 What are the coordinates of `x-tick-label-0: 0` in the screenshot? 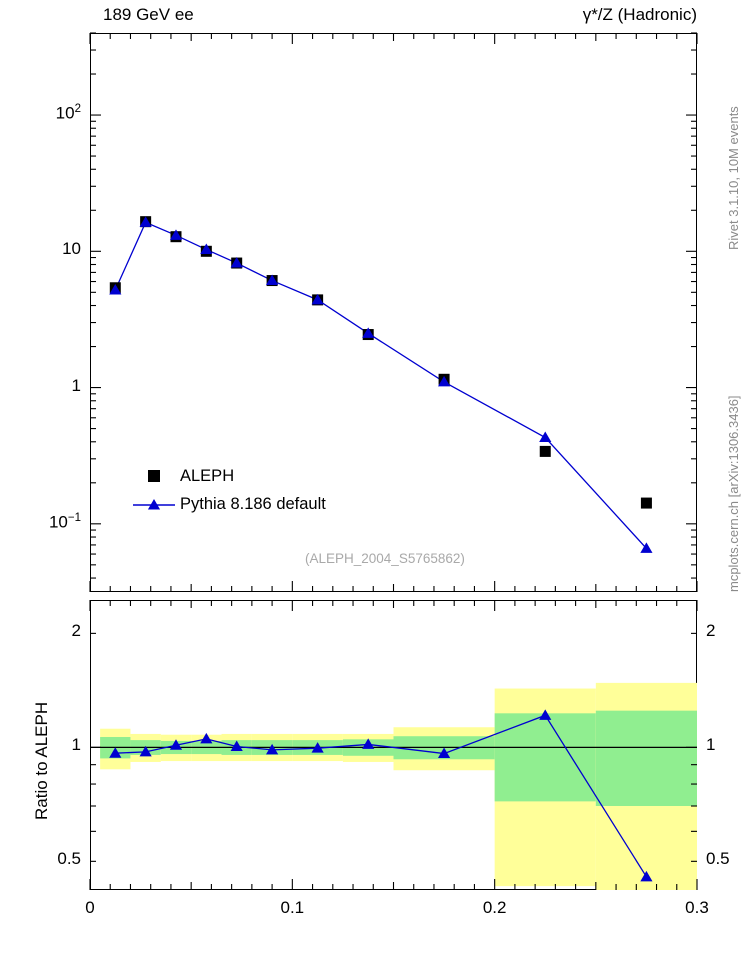 It's located at (90, 907).